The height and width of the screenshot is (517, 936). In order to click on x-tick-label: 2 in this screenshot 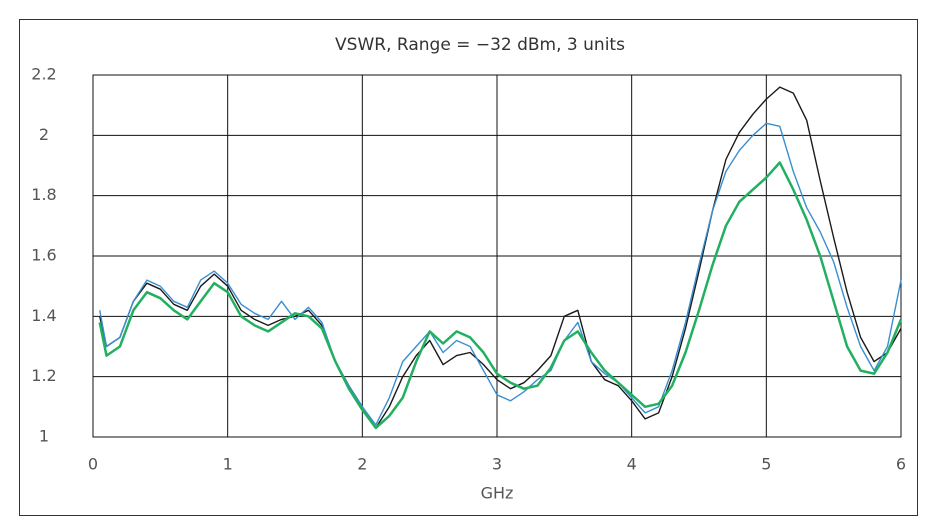, I will do `click(362, 464)`.